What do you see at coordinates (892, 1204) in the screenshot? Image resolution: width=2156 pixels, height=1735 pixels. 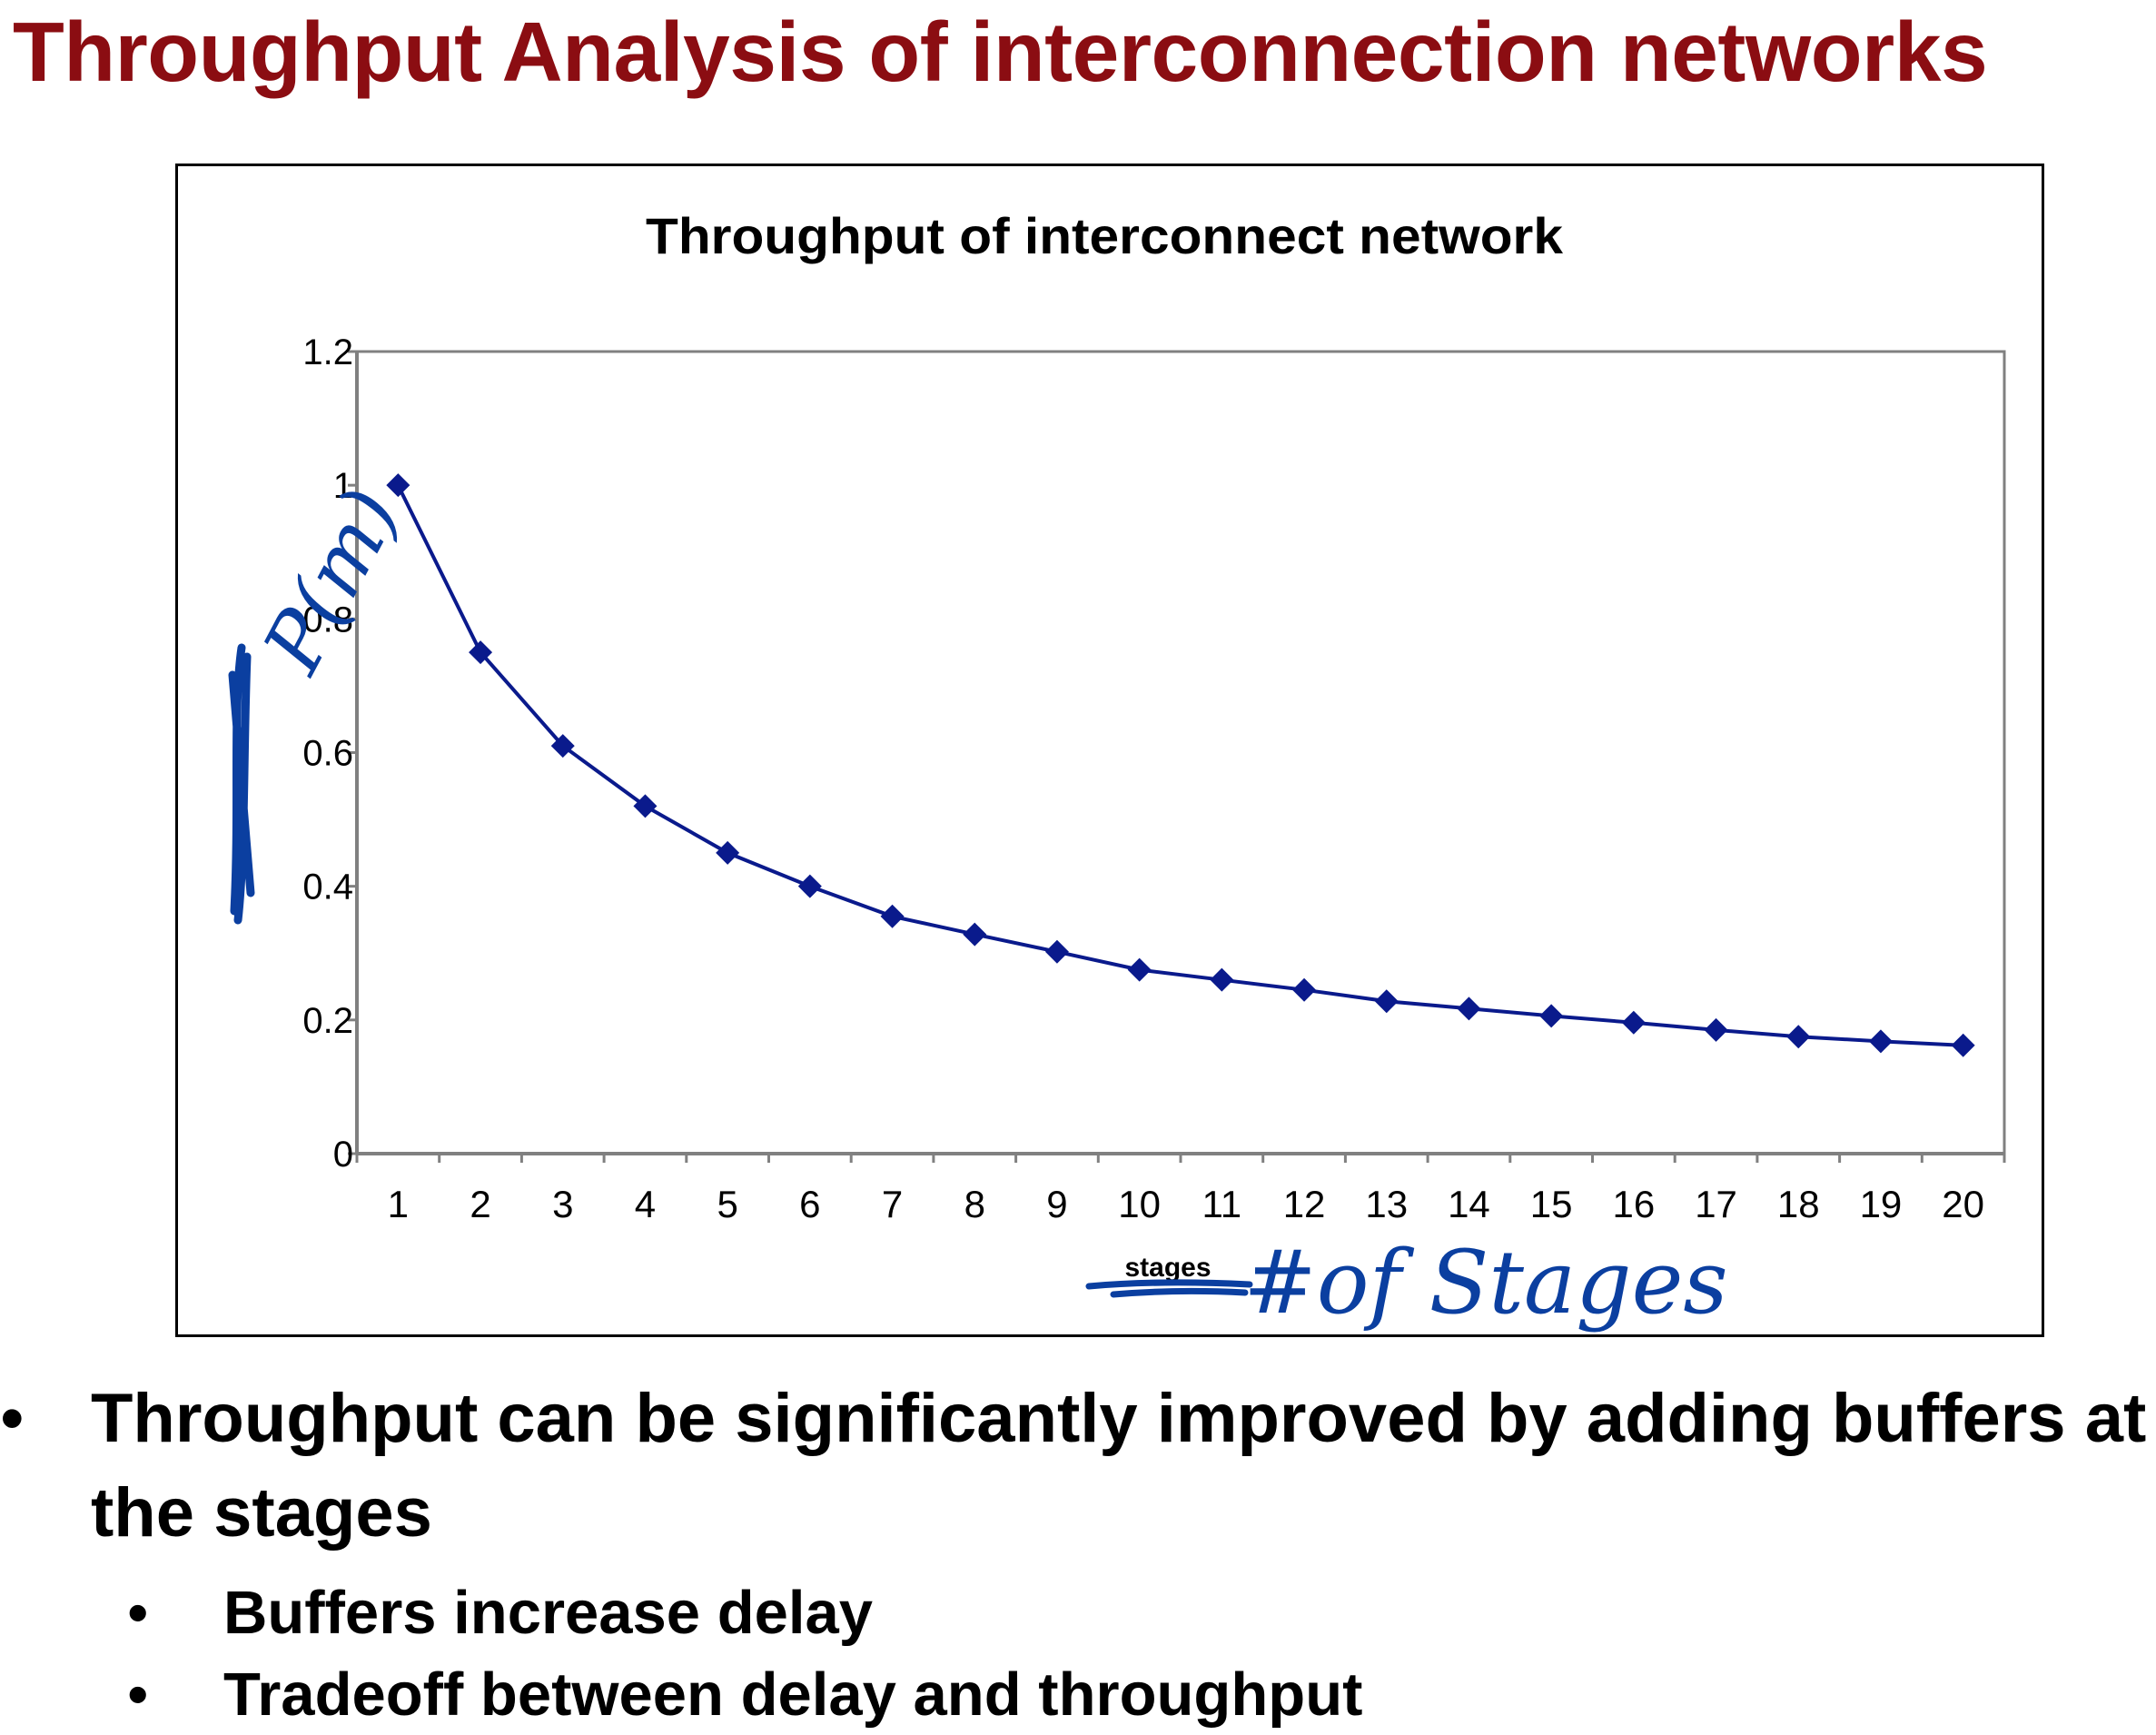 I see `x-tick-label: 7` at bounding box center [892, 1204].